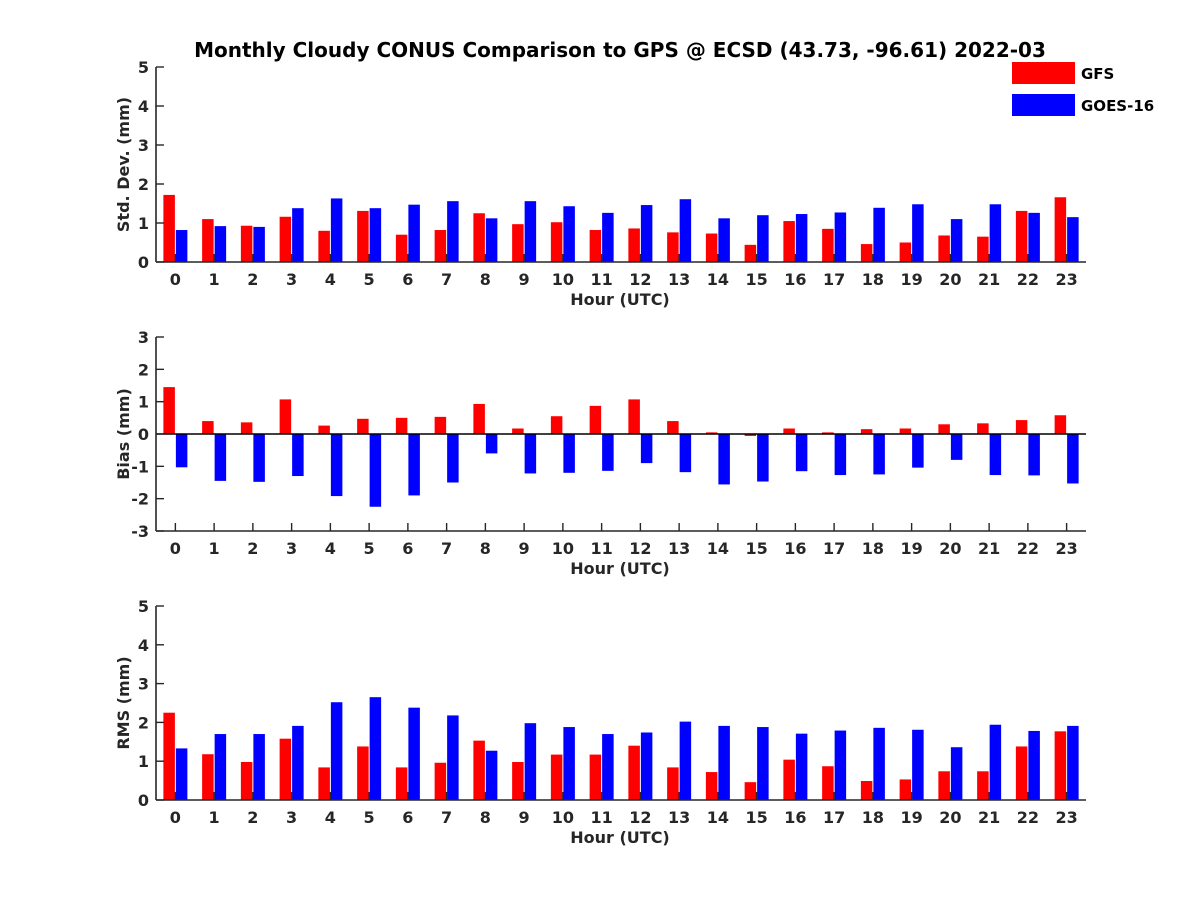  Describe the element at coordinates (834, 817) in the screenshot. I see `x-tick-label-rms: 17` at that location.